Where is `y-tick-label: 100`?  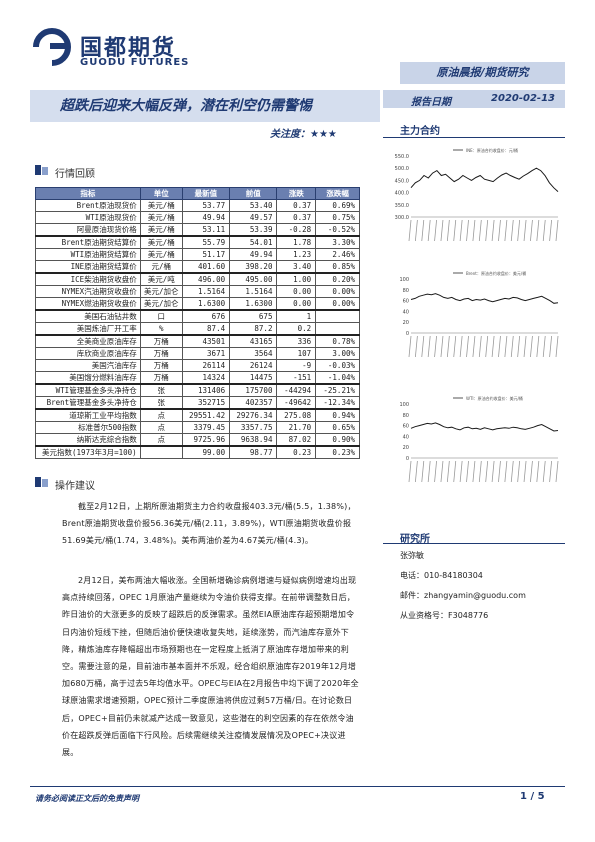 y-tick-label: 100 is located at coordinates (404, 280).